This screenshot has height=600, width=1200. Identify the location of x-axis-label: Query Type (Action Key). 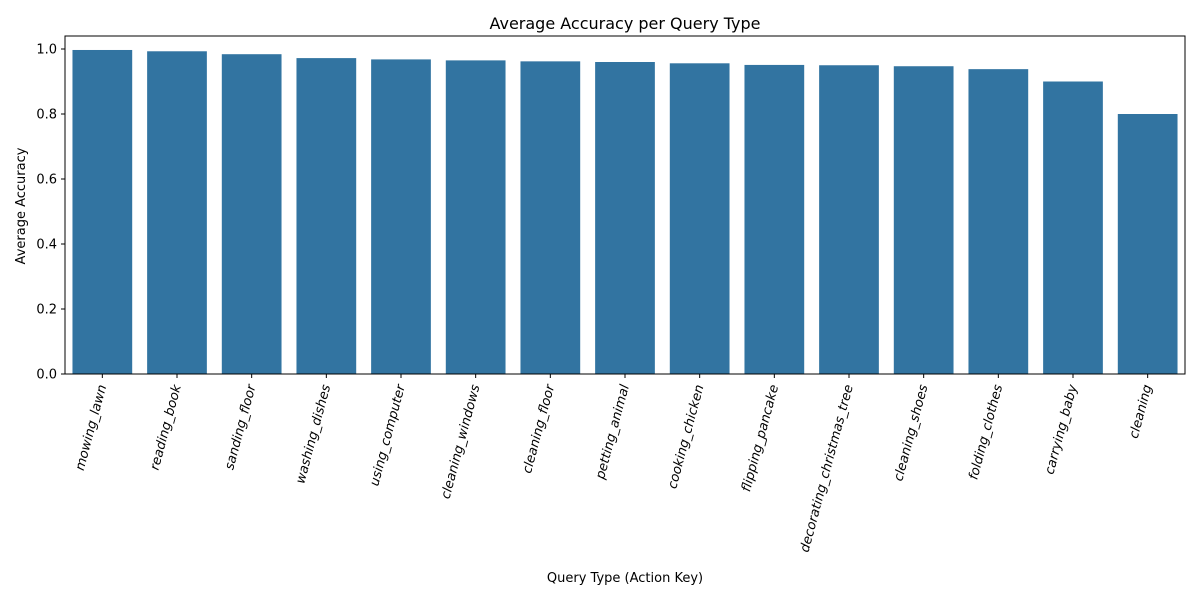
(625, 578).